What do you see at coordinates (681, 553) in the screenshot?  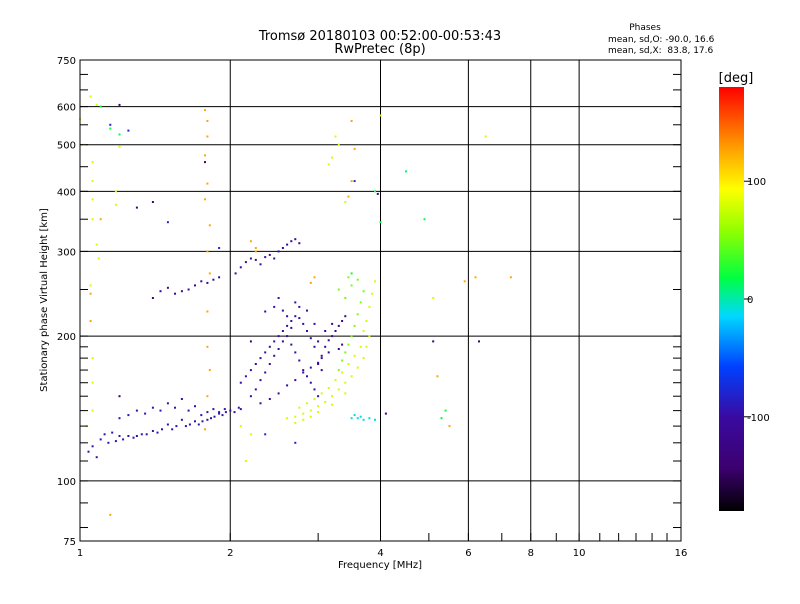 I see `x-tick-label: 16` at bounding box center [681, 553].